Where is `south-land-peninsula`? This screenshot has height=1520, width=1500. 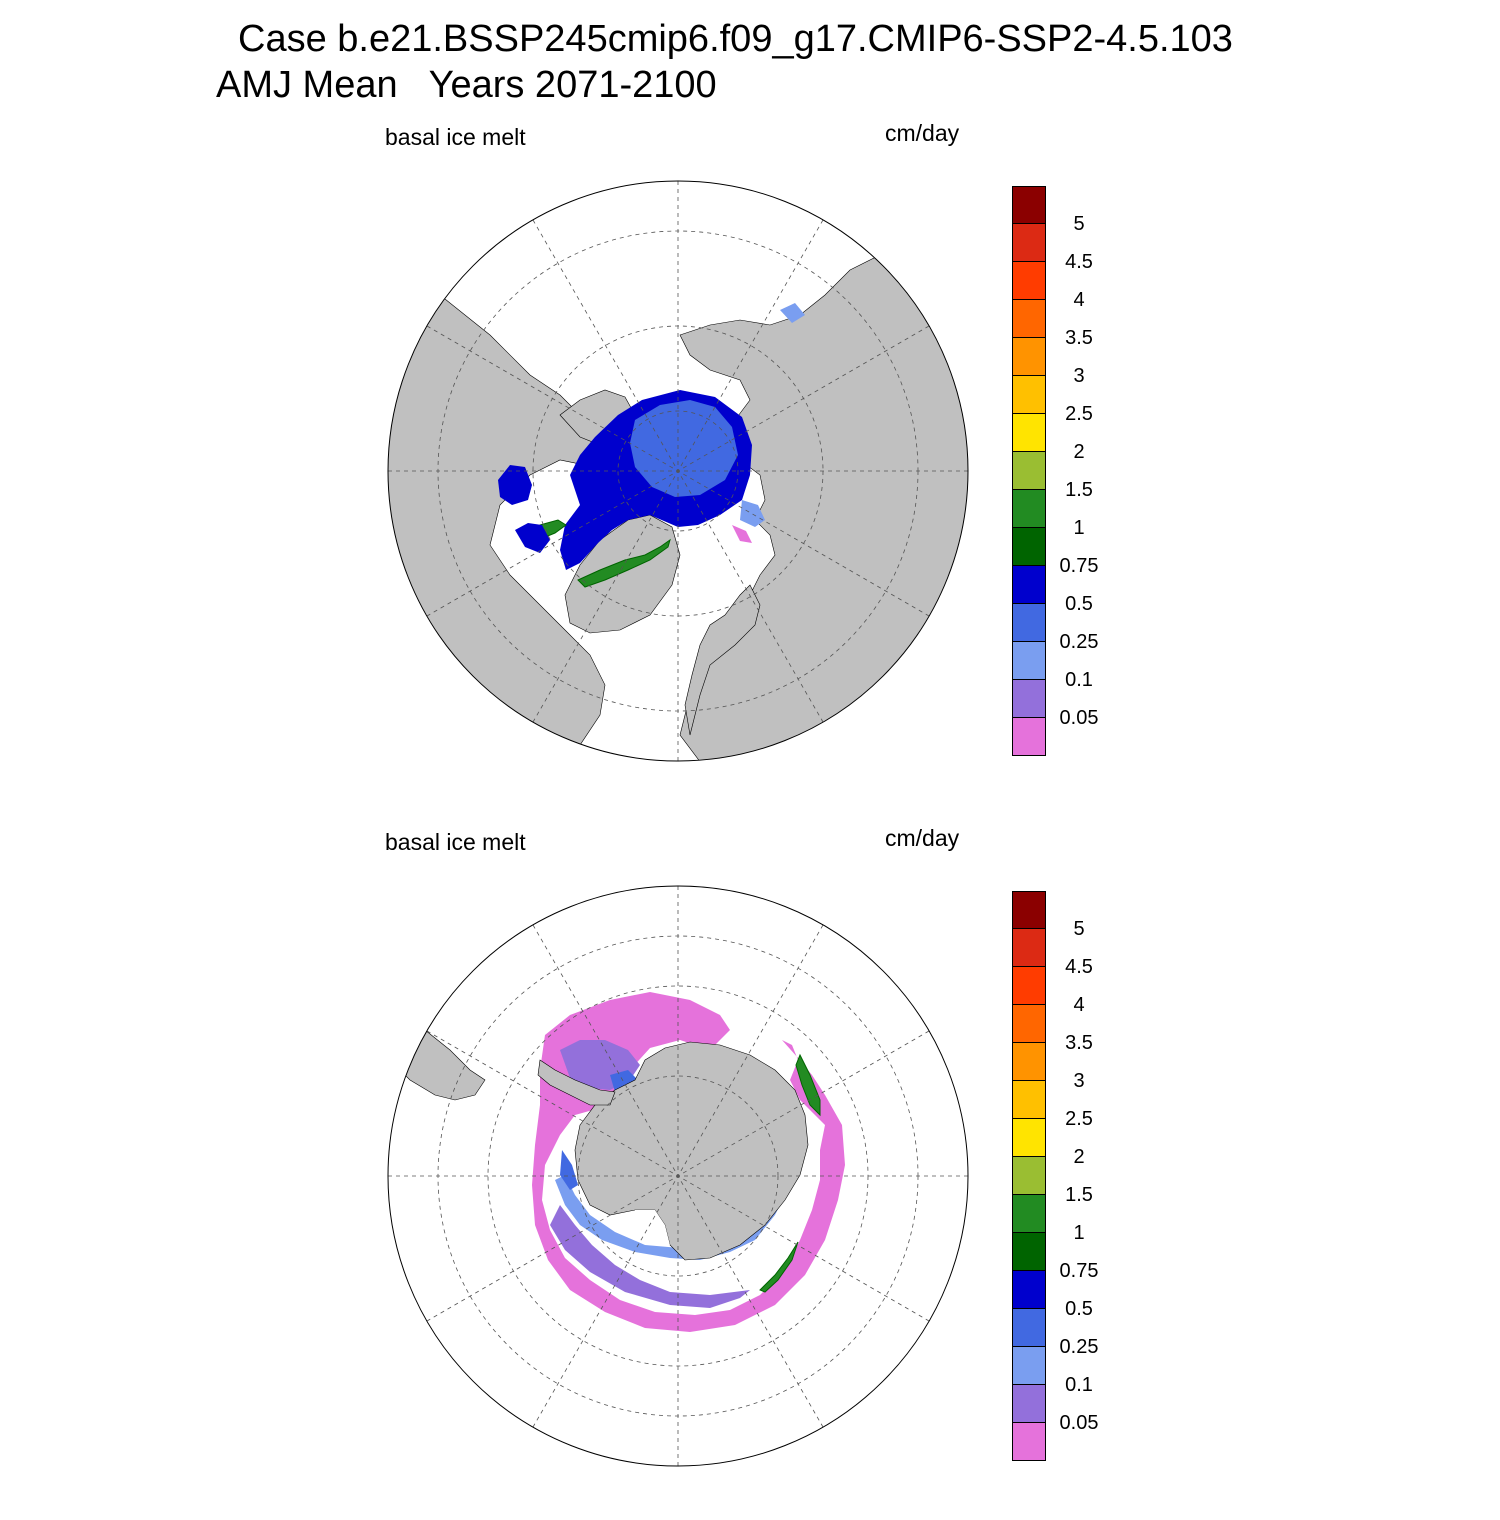 south-land-peninsula is located at coordinates (576, 1082).